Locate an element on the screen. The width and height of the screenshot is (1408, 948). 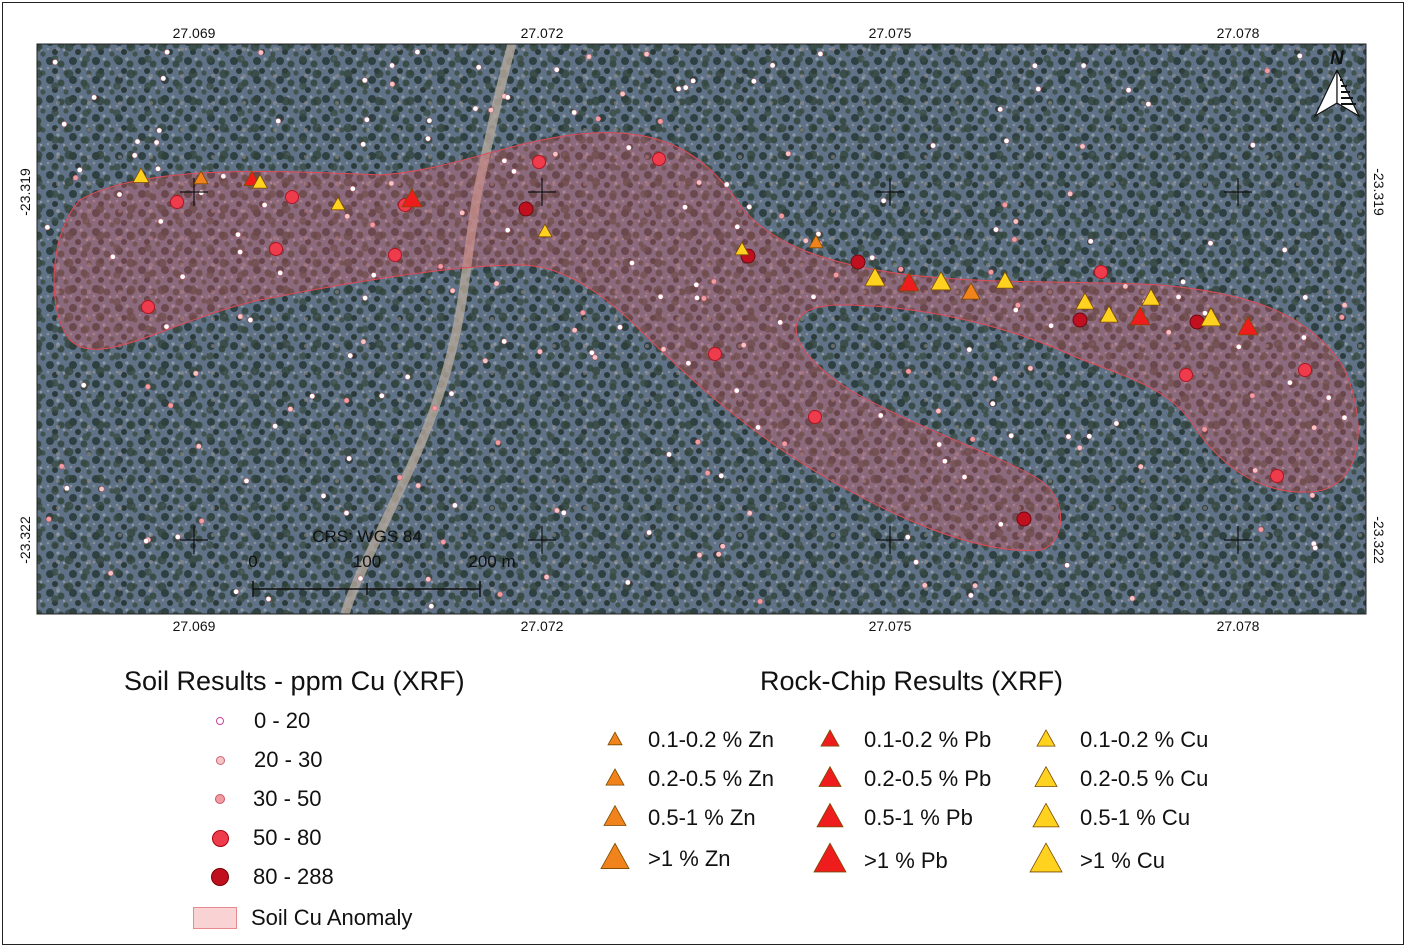
north-label: N is located at coordinates (1337, 58).